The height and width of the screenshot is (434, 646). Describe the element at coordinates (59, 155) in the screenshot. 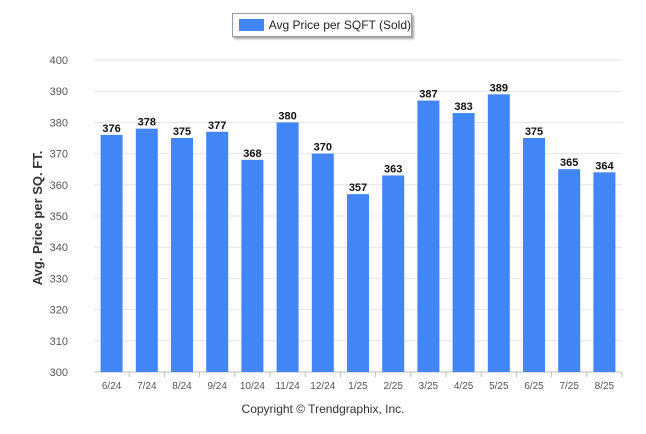

I see `y-tick-label: 370` at that location.